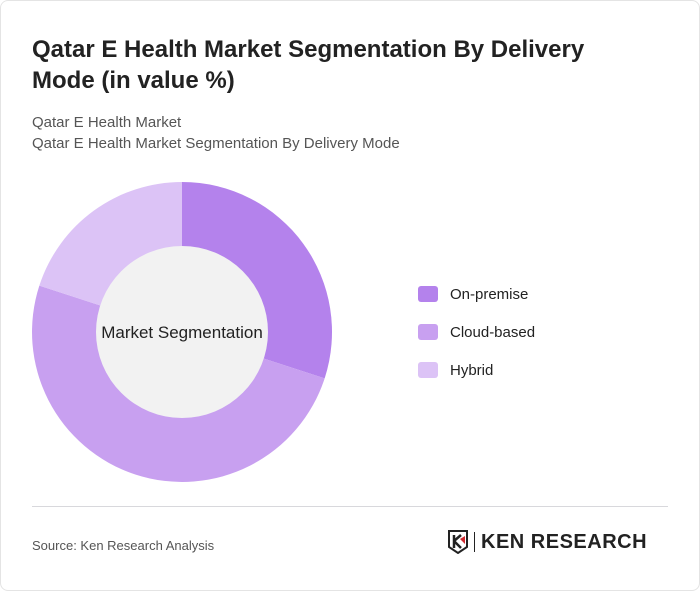 The width and height of the screenshot is (700, 591). What do you see at coordinates (107, 122) in the screenshot?
I see `subtitle-market: Qatar E Health Market` at bounding box center [107, 122].